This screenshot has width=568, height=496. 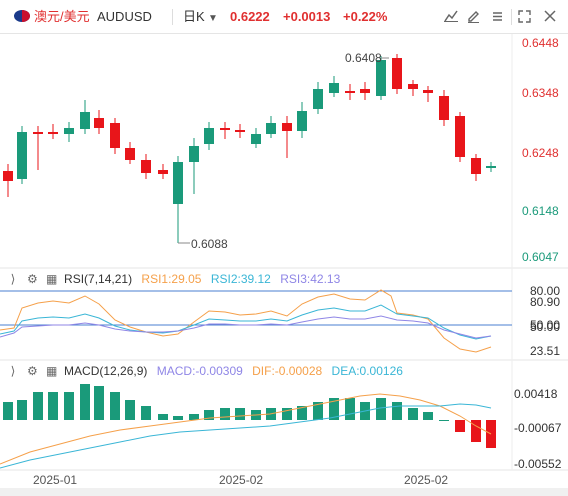 I want to click on time-scrollbar, so click(x=284, y=492).